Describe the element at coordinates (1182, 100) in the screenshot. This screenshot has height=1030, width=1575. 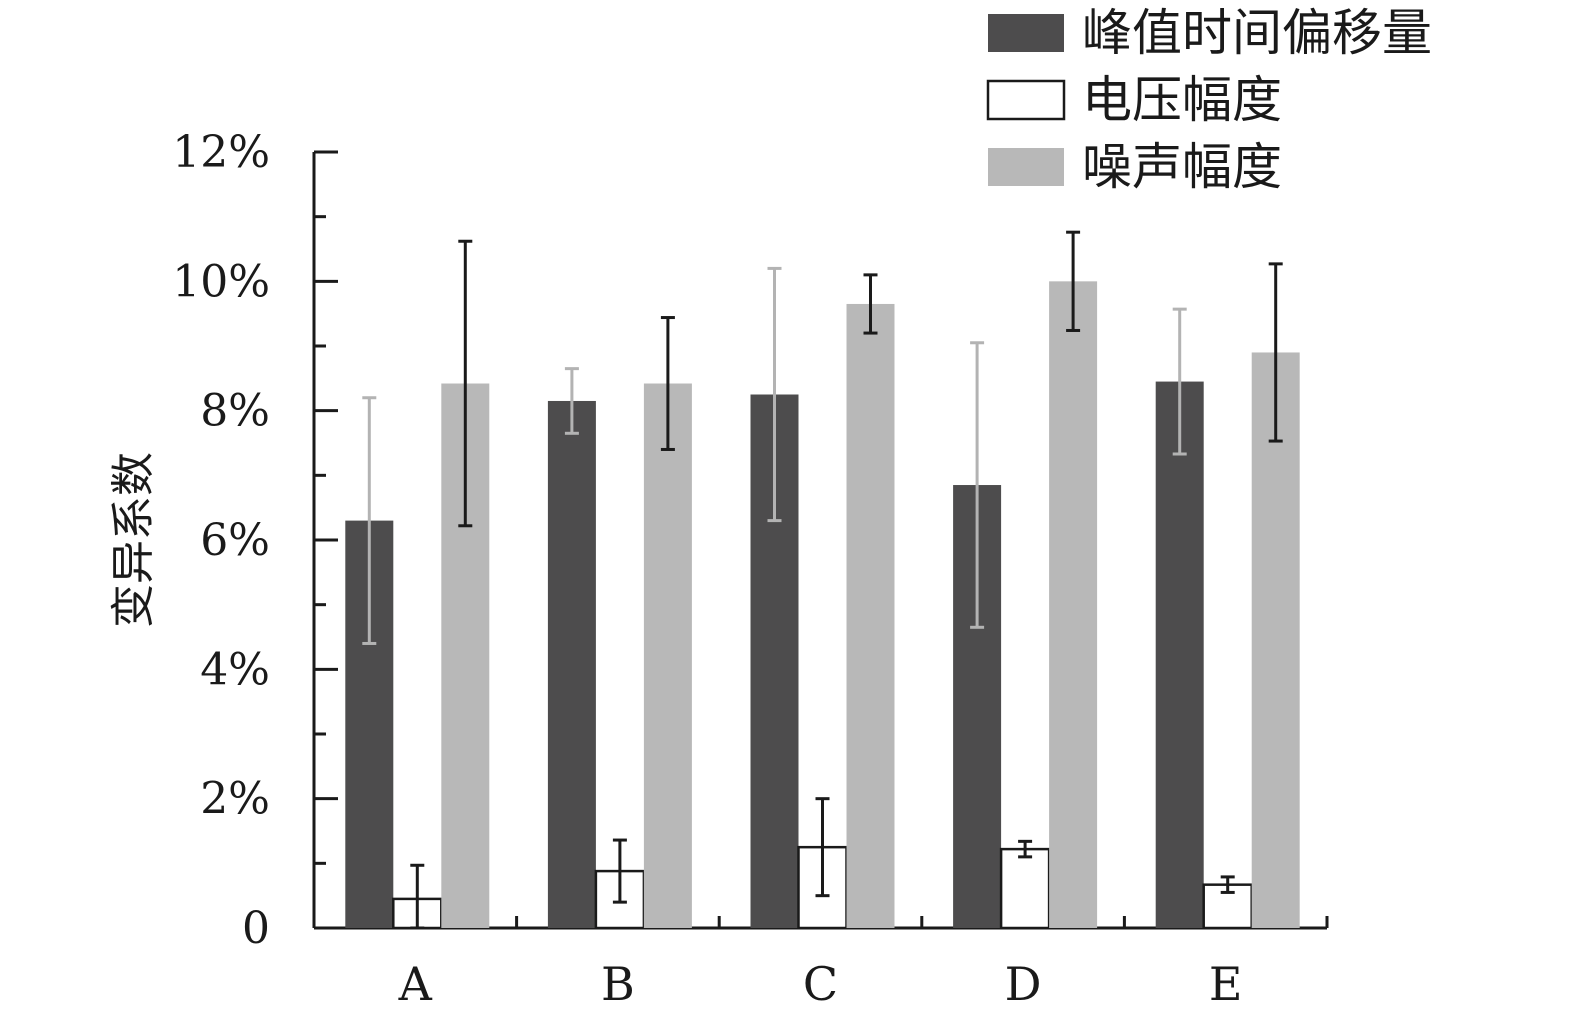
I see `legend-label-2: 电压幅度` at that location.